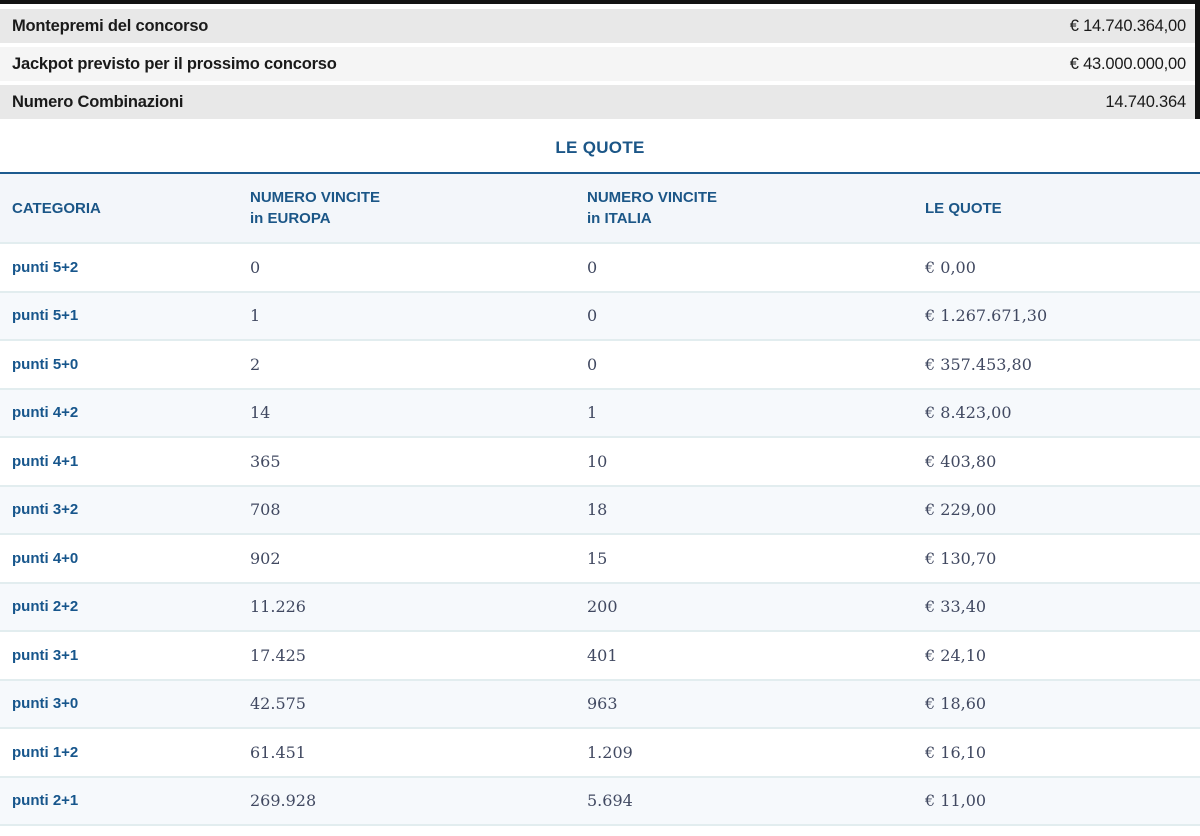  Describe the element at coordinates (756, 208) in the screenshot. I see `col-header-vincite-italia: NUMERO VINCITE in ITALIA` at that location.